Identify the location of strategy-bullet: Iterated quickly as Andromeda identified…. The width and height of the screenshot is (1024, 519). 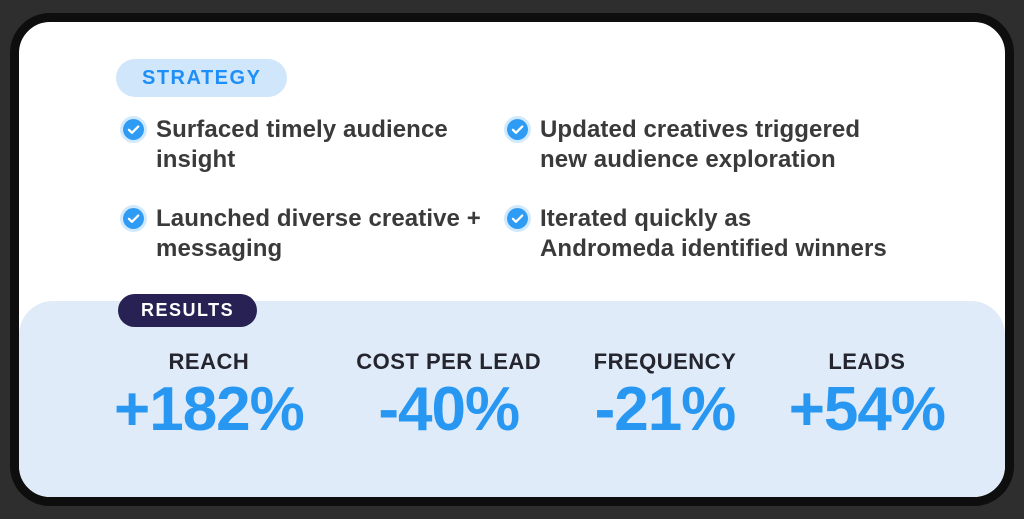
(697, 233).